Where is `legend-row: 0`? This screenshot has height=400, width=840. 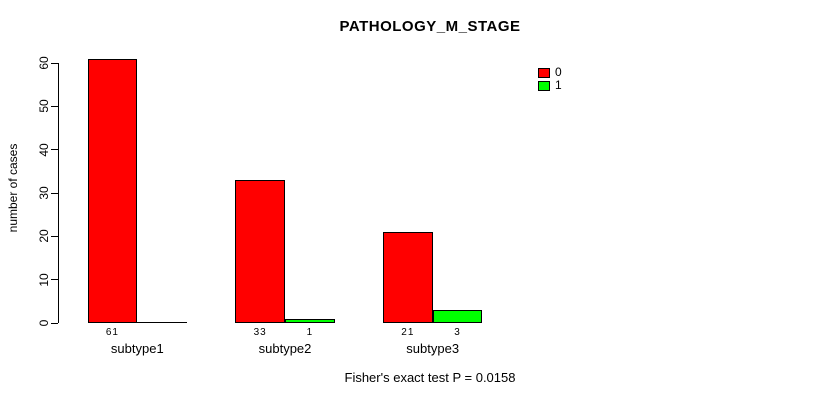 legend-row: 0 is located at coordinates (550, 72).